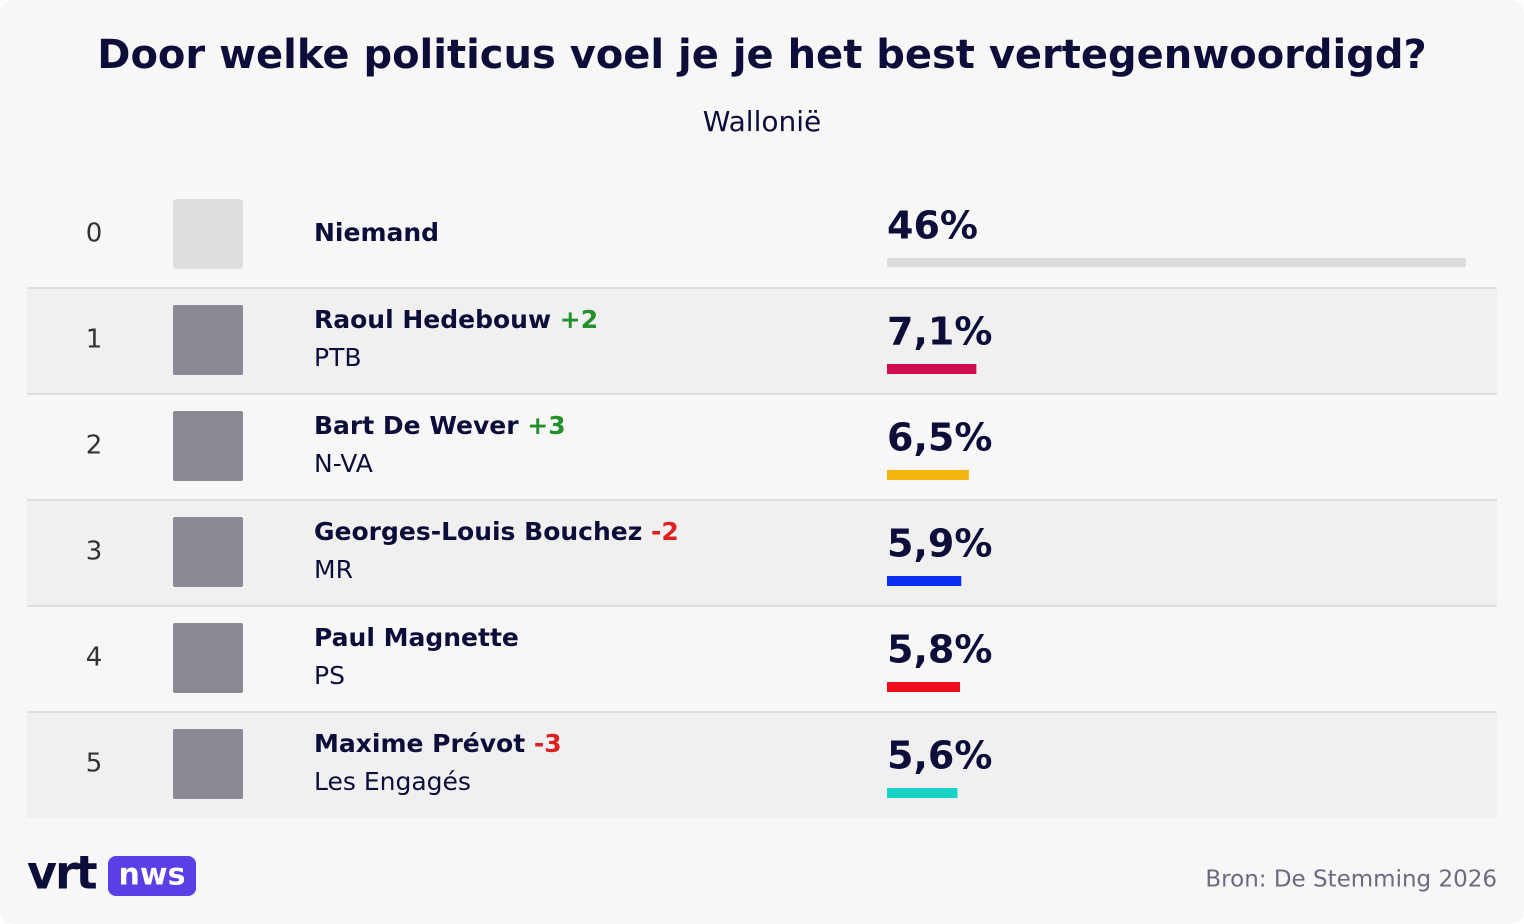 Image resolution: width=1524 pixels, height=924 pixels. Describe the element at coordinates (665, 531) in the screenshot. I see `change: -2` at that location.